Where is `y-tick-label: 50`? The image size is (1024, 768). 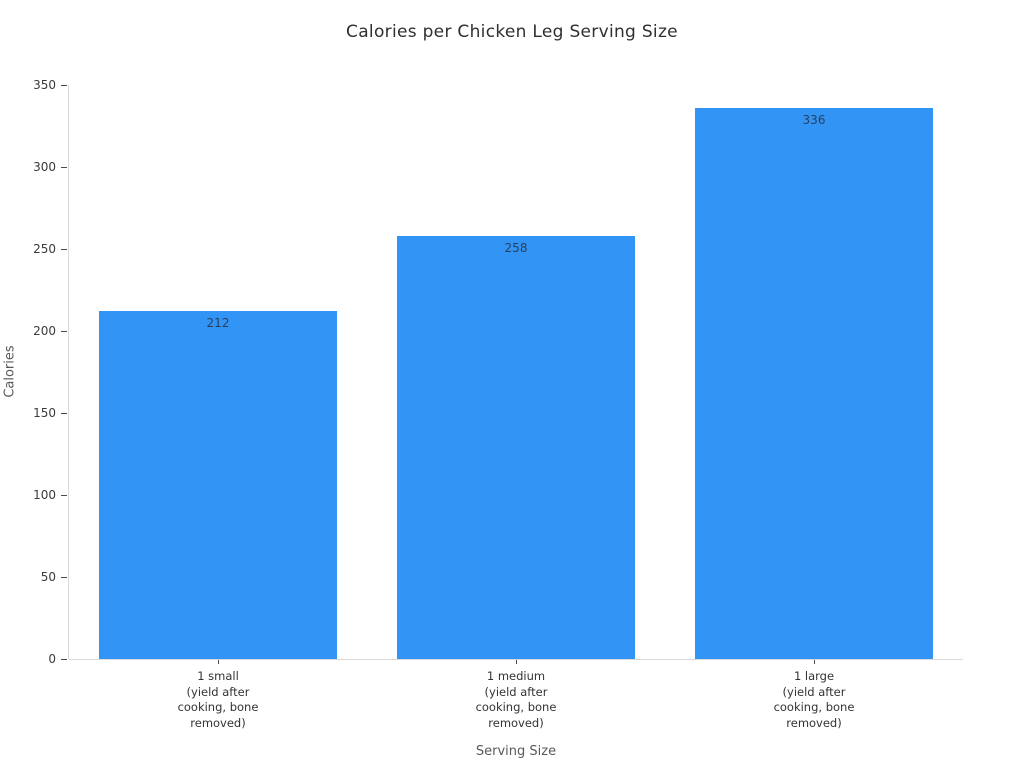
y-tick-label: 50 is located at coordinates (48, 577).